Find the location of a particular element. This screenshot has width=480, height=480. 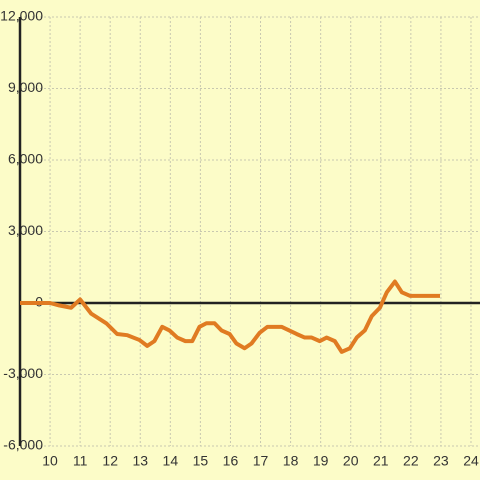

y-tick-label: -3,000 is located at coordinates (23, 373).